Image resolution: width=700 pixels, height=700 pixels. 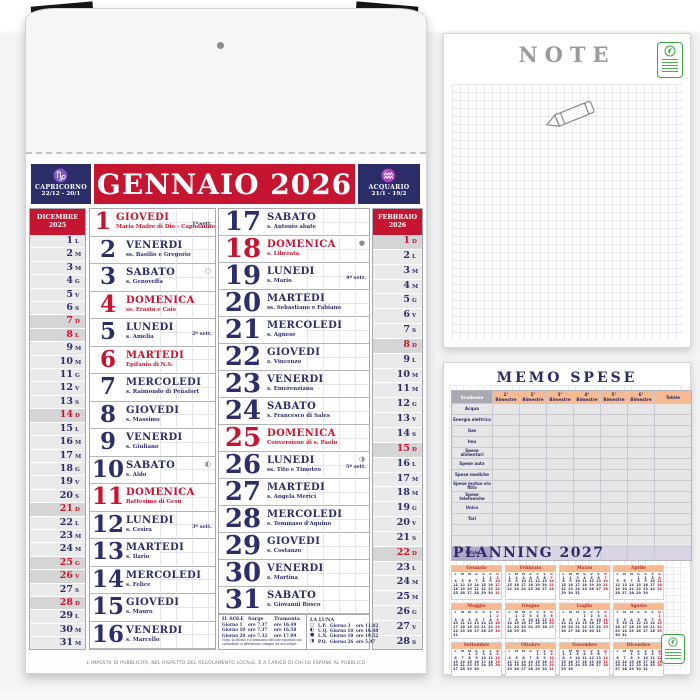 I want to click on sunrise-time: ore 7.37, so click(x=258, y=630).